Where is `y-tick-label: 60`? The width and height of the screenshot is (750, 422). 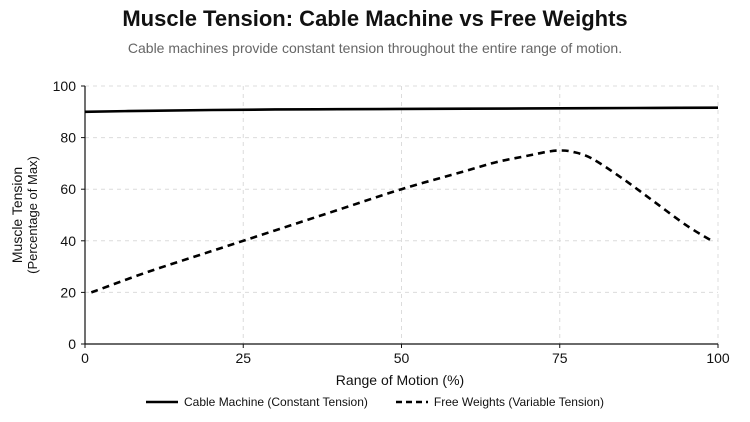 y-tick-label: 60 is located at coordinates (68, 189).